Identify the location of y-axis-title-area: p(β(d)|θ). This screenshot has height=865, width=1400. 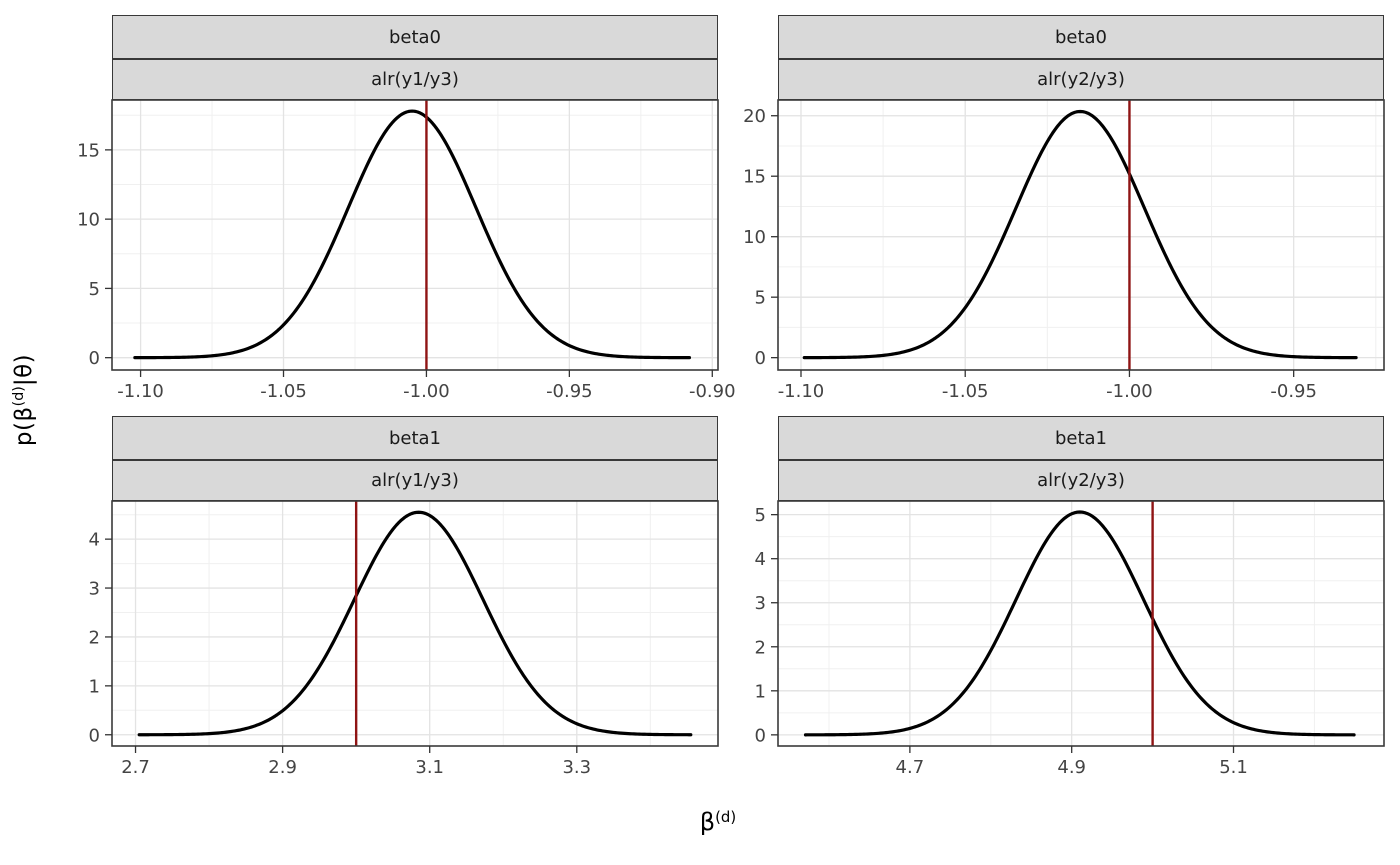
(24, 400).